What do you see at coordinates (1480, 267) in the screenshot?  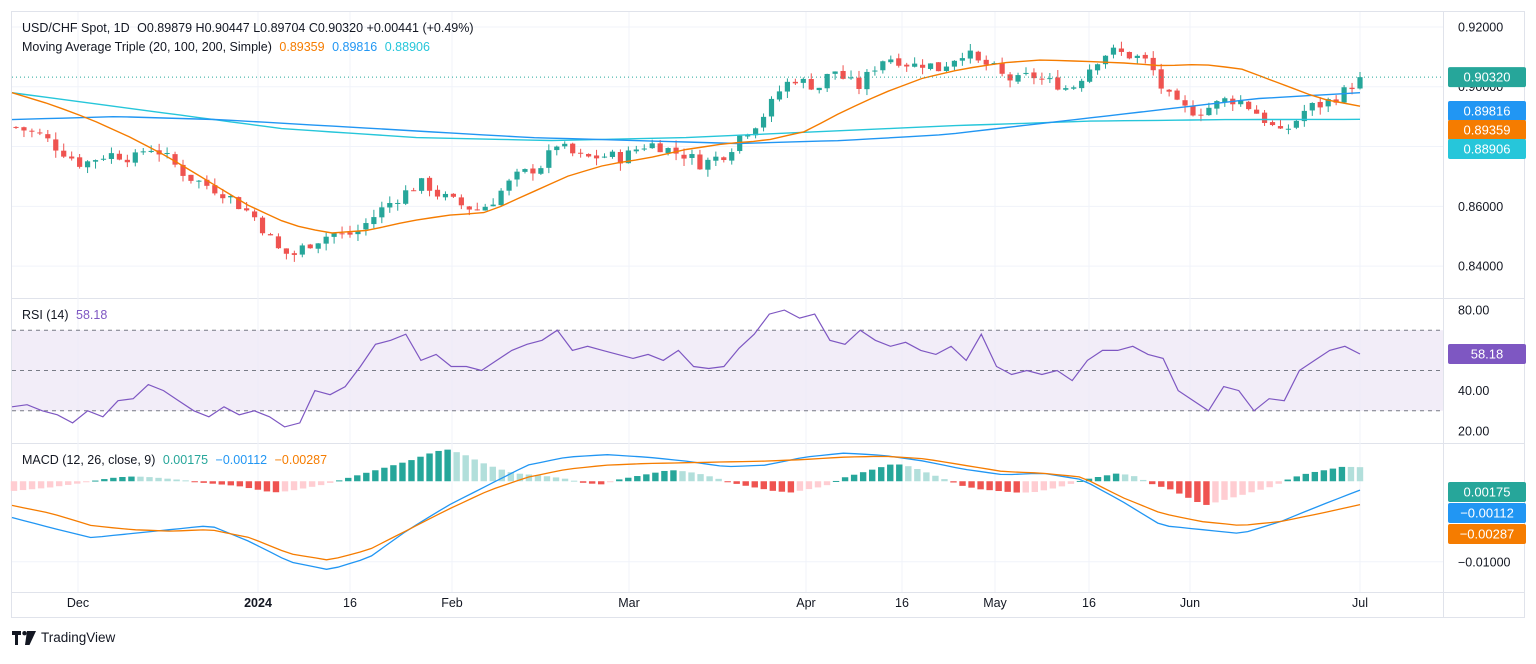 I see `price-tick-label: 0.84000` at bounding box center [1480, 267].